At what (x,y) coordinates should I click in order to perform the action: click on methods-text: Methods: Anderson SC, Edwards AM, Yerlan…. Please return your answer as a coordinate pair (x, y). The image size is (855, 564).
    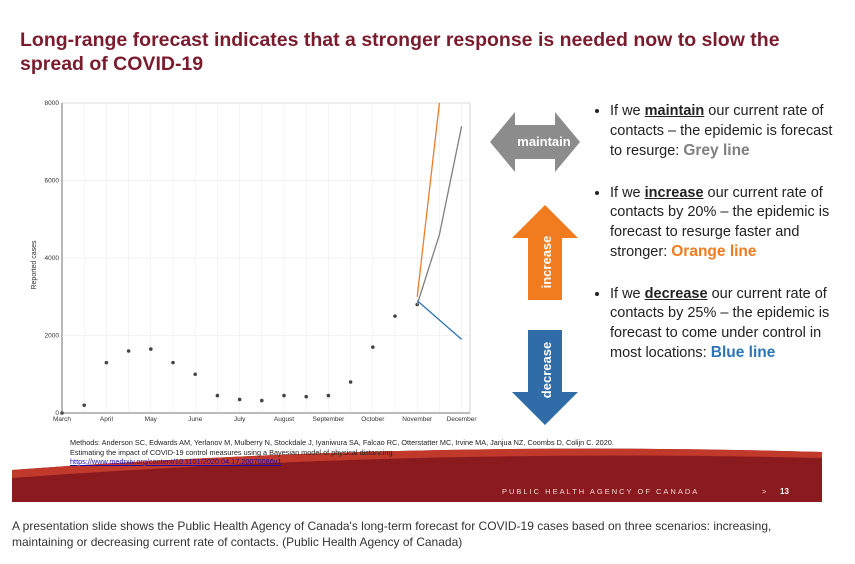
    Looking at the image, I should click on (342, 447).